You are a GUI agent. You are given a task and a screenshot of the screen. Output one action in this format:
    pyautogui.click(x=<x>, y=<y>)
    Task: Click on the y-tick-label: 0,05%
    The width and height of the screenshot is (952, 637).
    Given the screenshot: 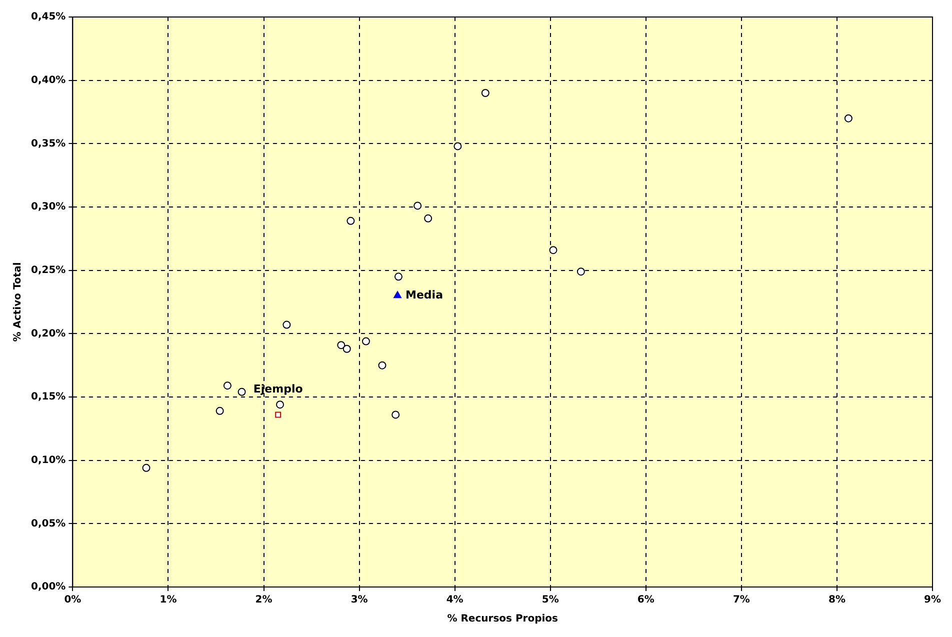 What is the action you would take?
    pyautogui.click(x=48, y=524)
    